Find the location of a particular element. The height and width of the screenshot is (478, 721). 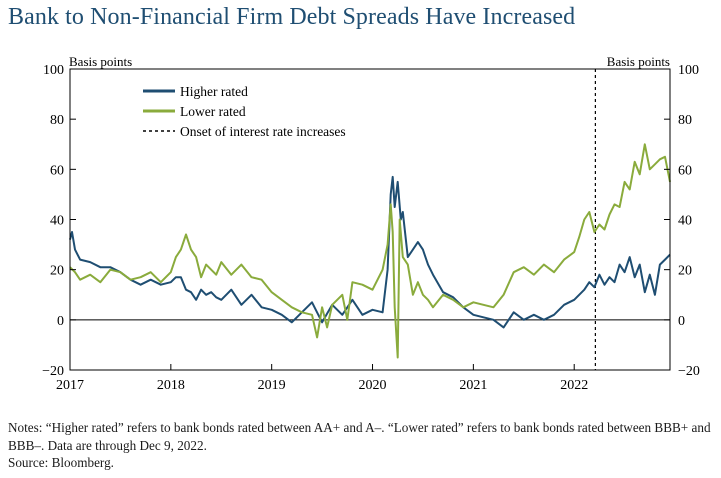

source-text: Source: Bloomberg. is located at coordinates (61, 462).